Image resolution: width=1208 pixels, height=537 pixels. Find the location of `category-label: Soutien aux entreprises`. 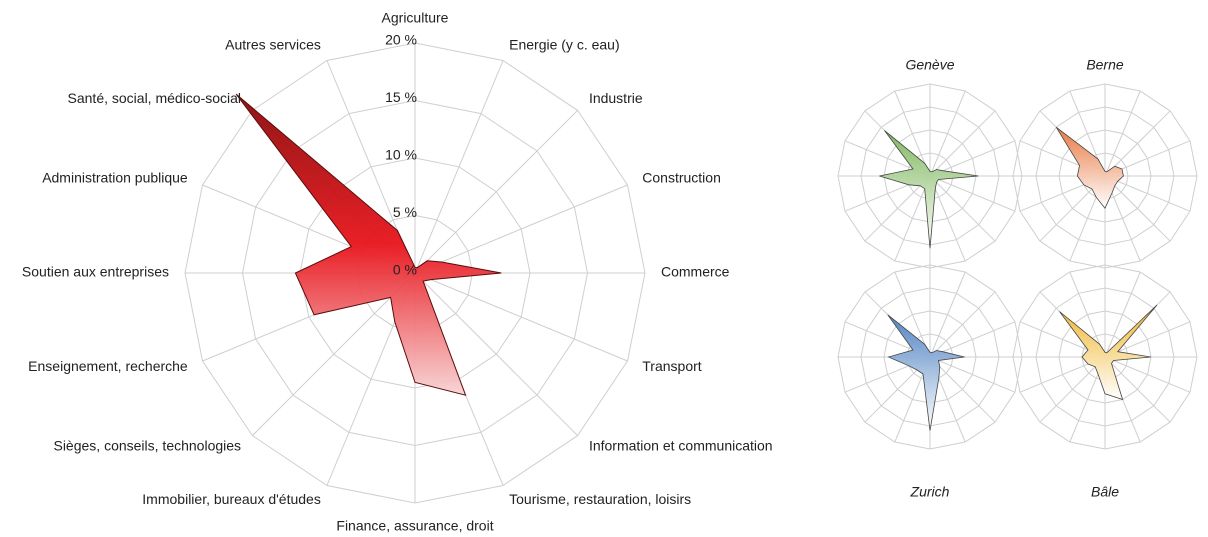

category-label: Soutien aux entreprises is located at coordinates (95, 272).